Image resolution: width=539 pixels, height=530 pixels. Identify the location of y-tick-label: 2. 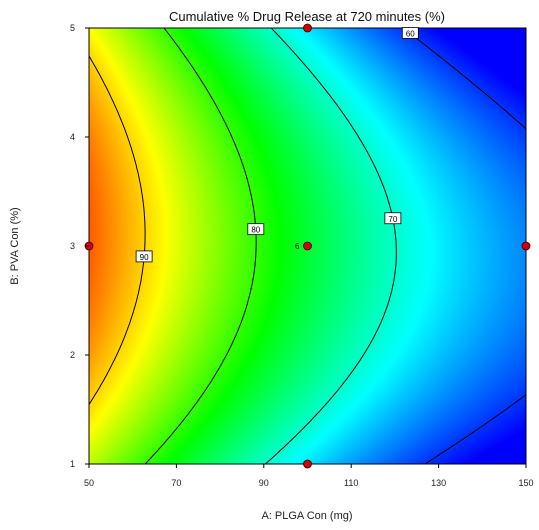
(72, 355).